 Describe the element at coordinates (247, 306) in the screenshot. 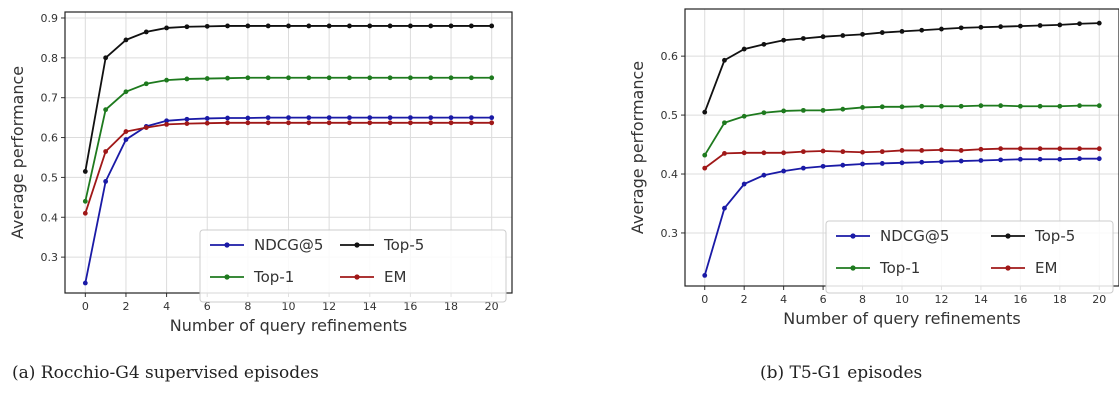

I see `x-tick-label: 8` at that location.